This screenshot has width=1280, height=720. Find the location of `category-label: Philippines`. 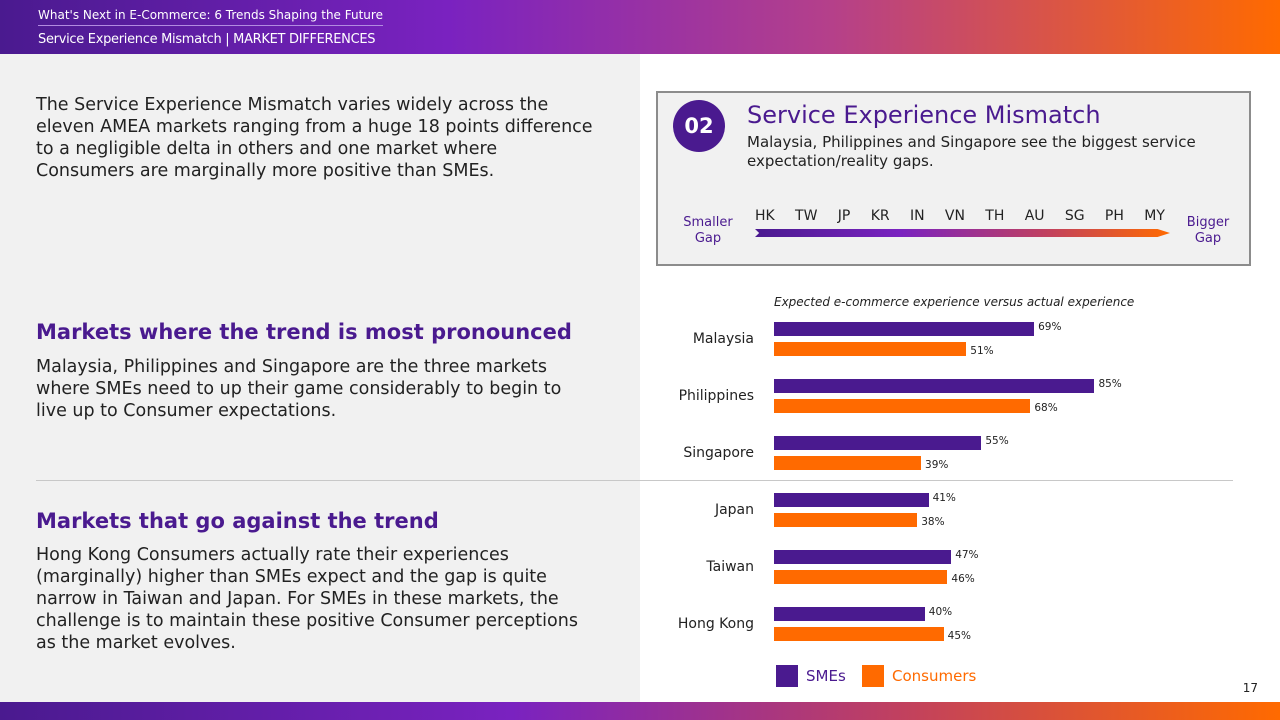

category-label: Philippines is located at coordinates (716, 396).